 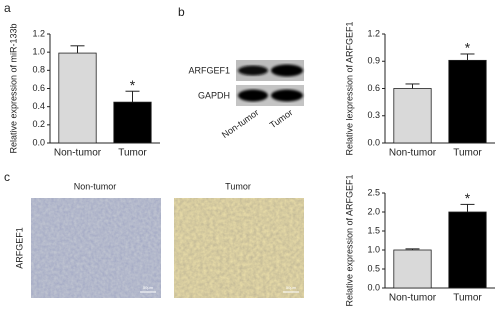 What do you see at coordinates (373, 192) in the screenshot?
I see `y-tick-label: 2.5` at bounding box center [373, 192].